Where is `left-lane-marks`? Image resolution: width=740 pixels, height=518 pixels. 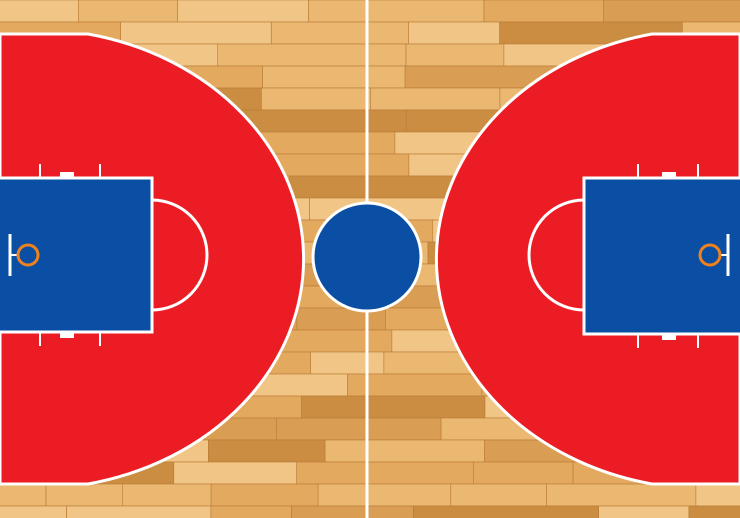
left-lane-marks is located at coordinates (70, 255).